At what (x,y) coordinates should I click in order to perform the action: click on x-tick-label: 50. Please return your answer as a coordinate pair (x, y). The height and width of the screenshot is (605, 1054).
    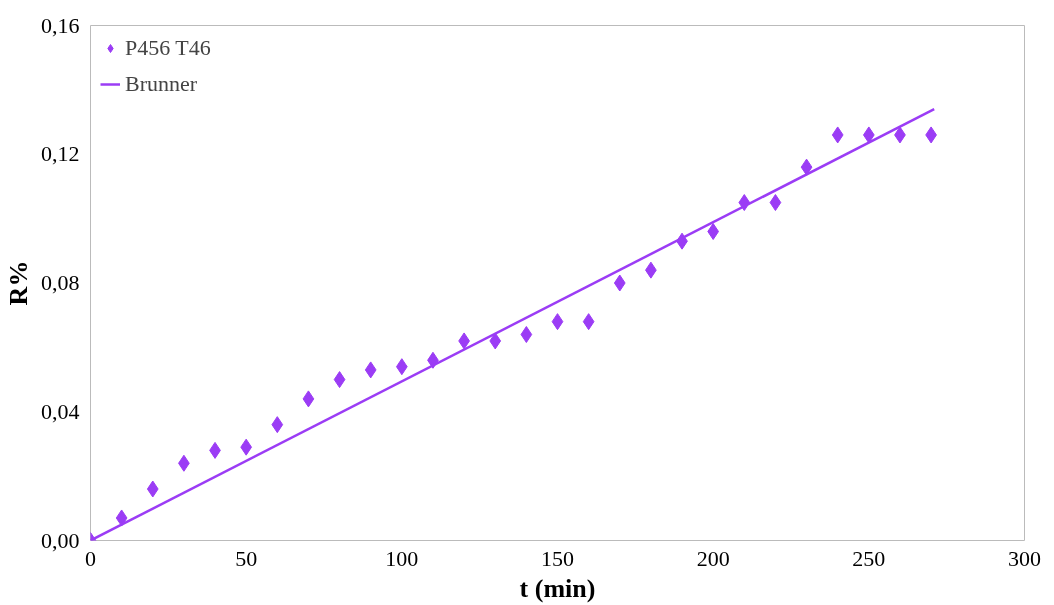
    Looking at the image, I should click on (246, 558).